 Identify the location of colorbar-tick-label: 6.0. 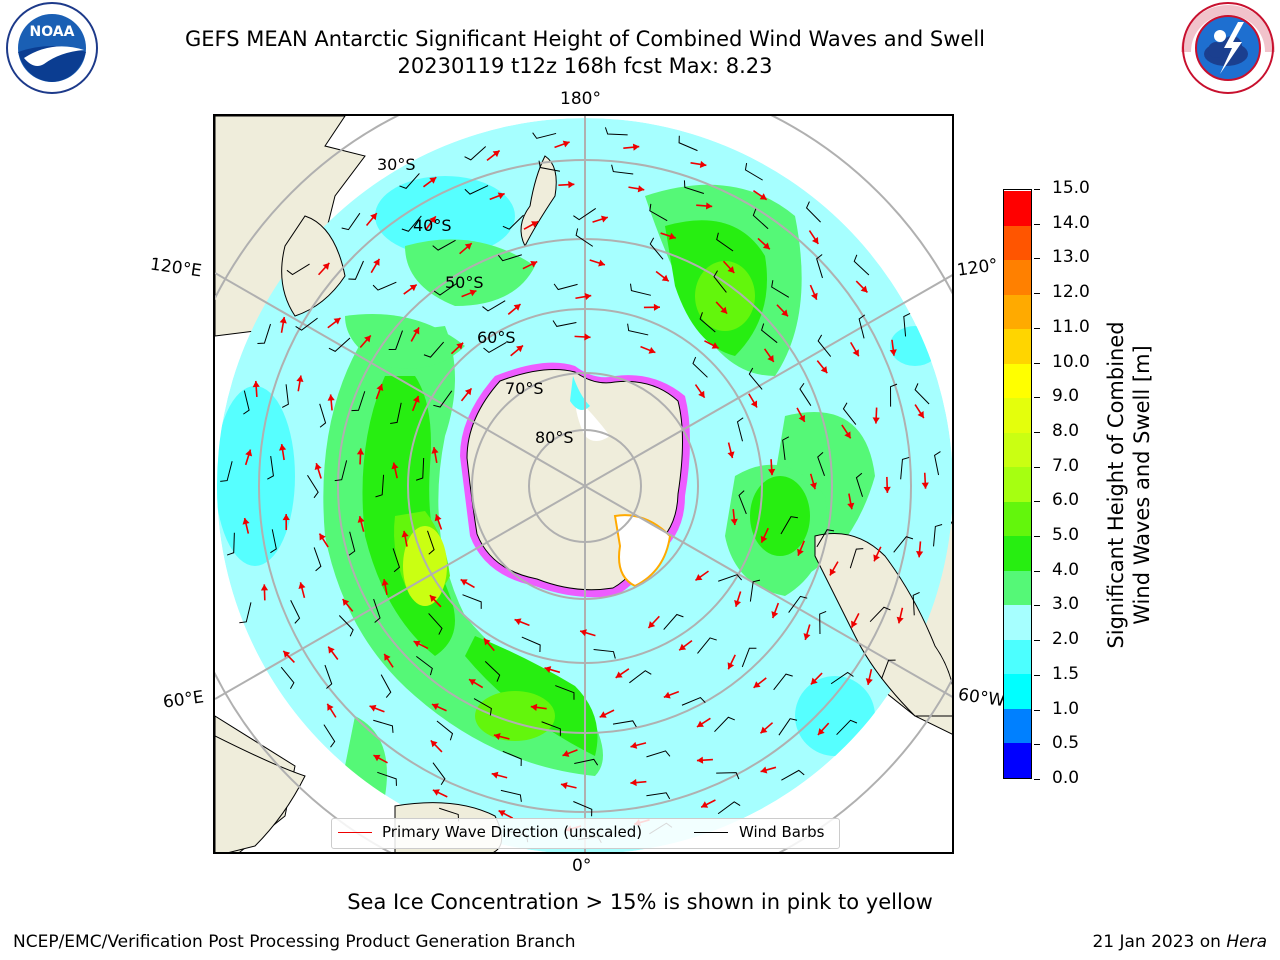
(1066, 500).